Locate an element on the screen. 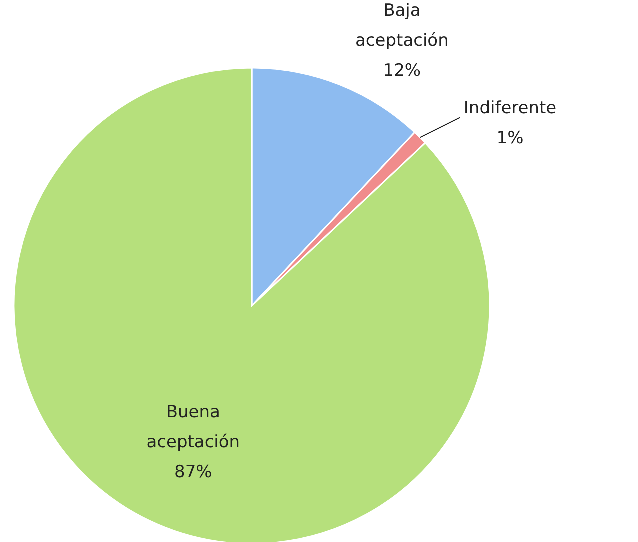 The height and width of the screenshot is (542, 638). slice-label: Indiferente is located at coordinates (510, 108).